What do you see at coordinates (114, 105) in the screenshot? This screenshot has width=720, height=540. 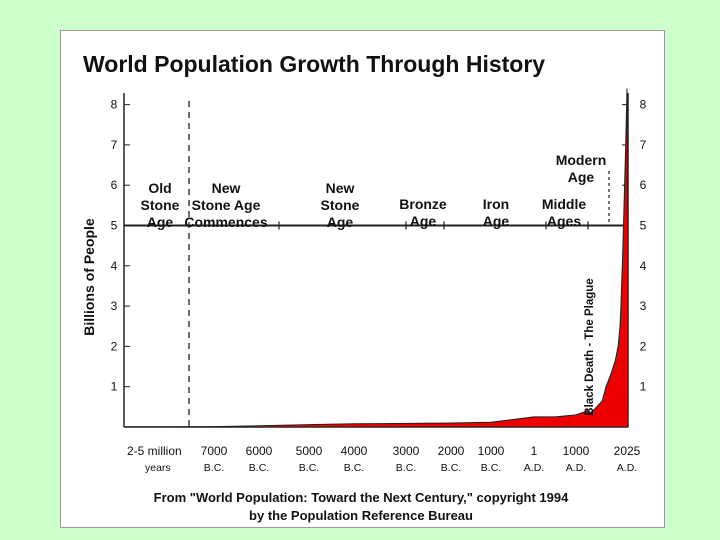 I see `y-tick-label-left: 8` at bounding box center [114, 105].